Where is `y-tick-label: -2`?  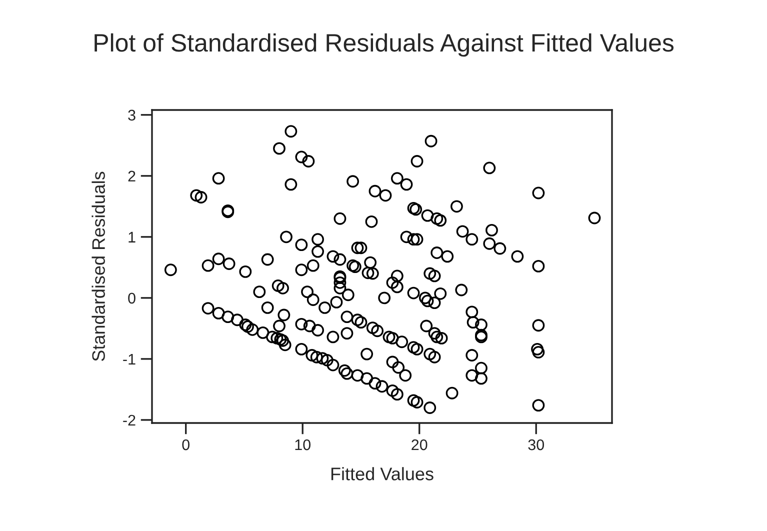 y-tick-label: -2 is located at coordinates (129, 420).